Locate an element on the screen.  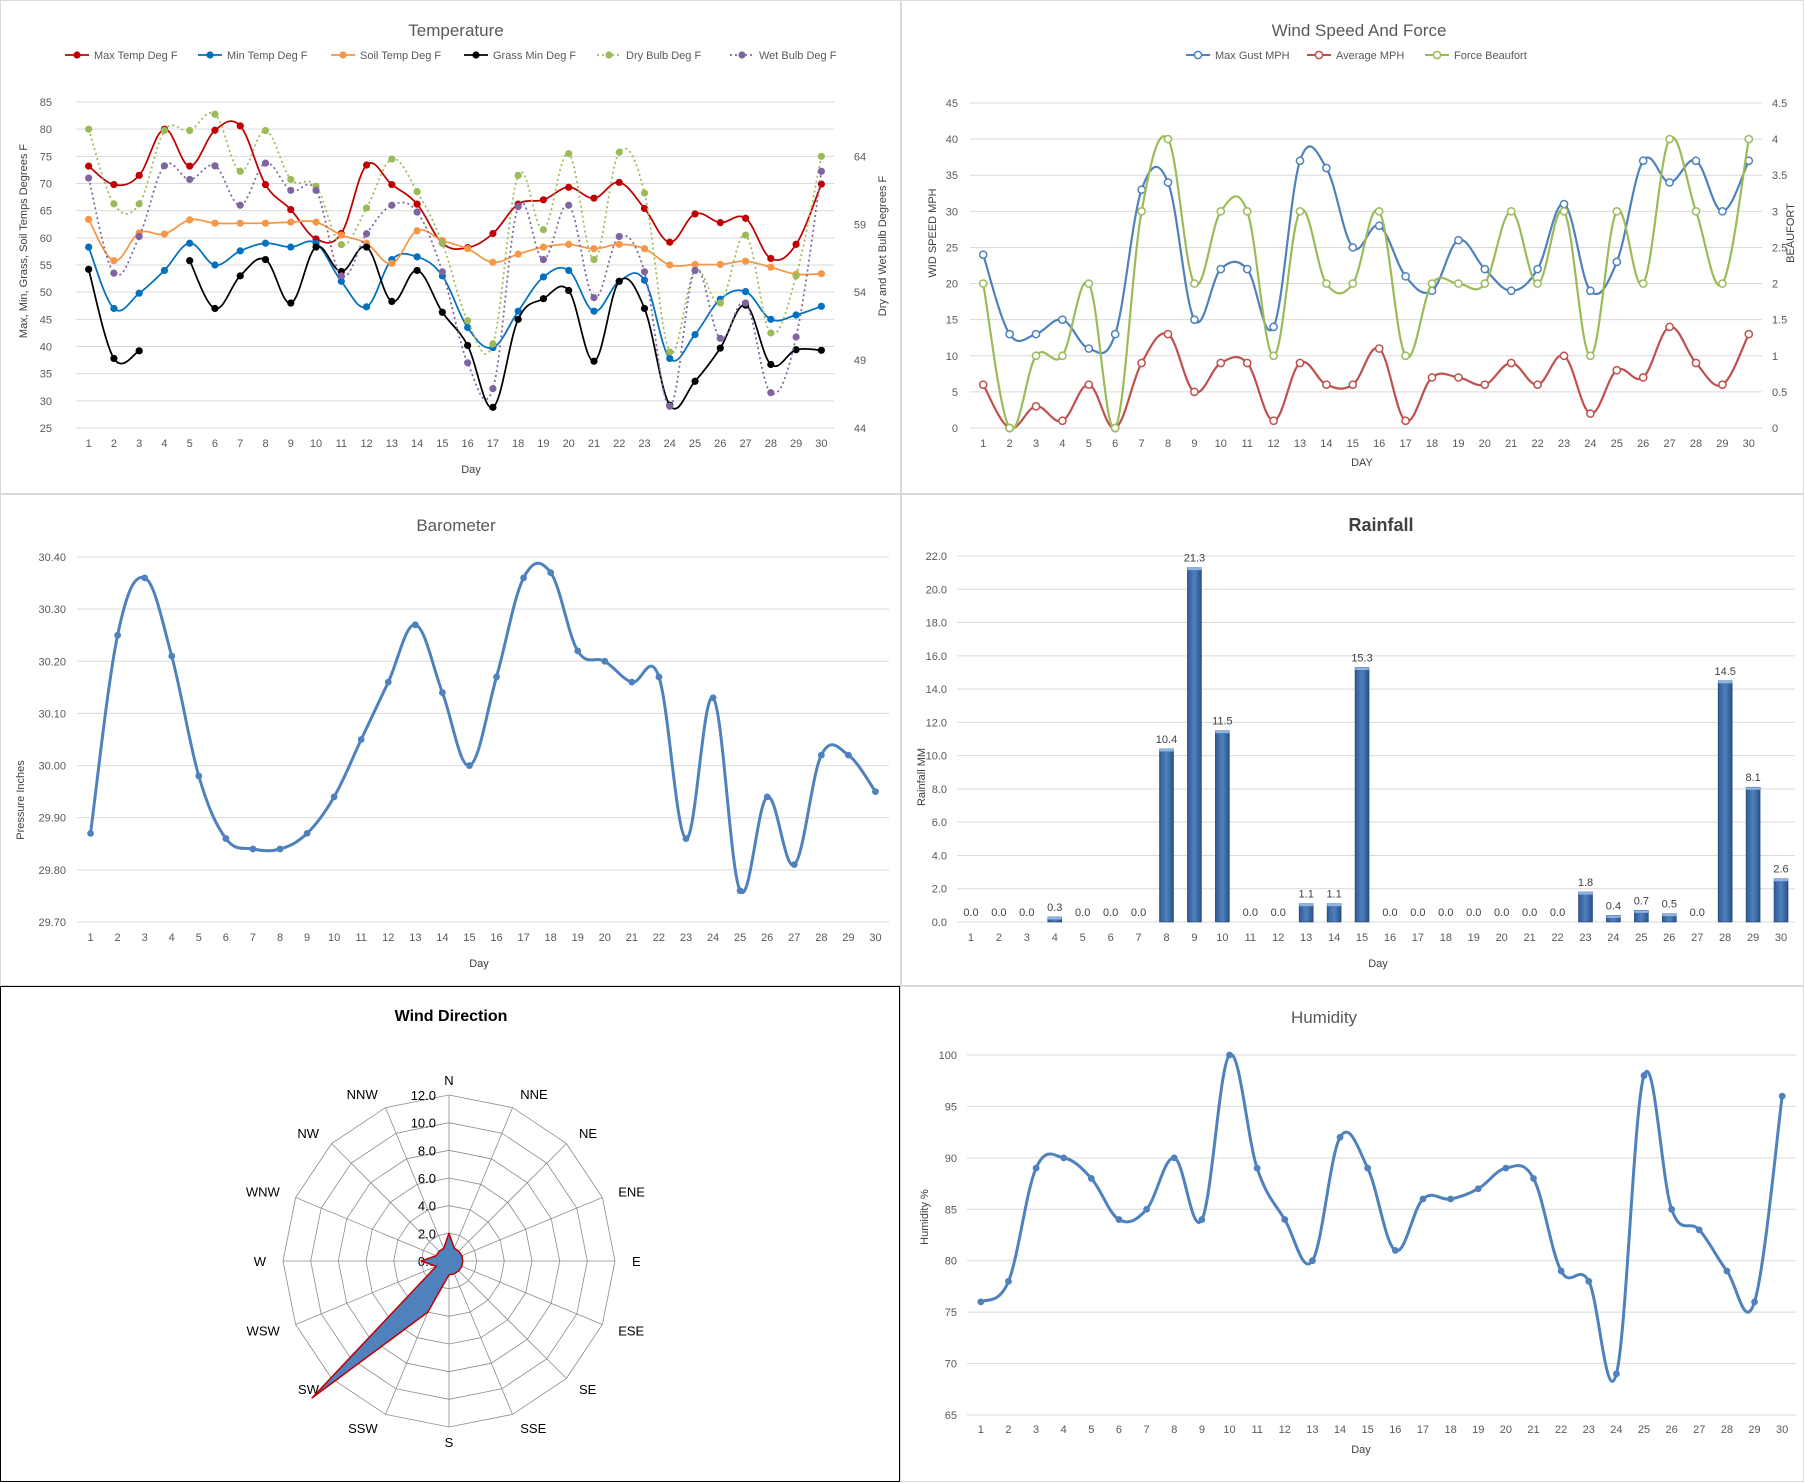
wind-direction-category-label: NNE is located at coordinates (534, 1094).